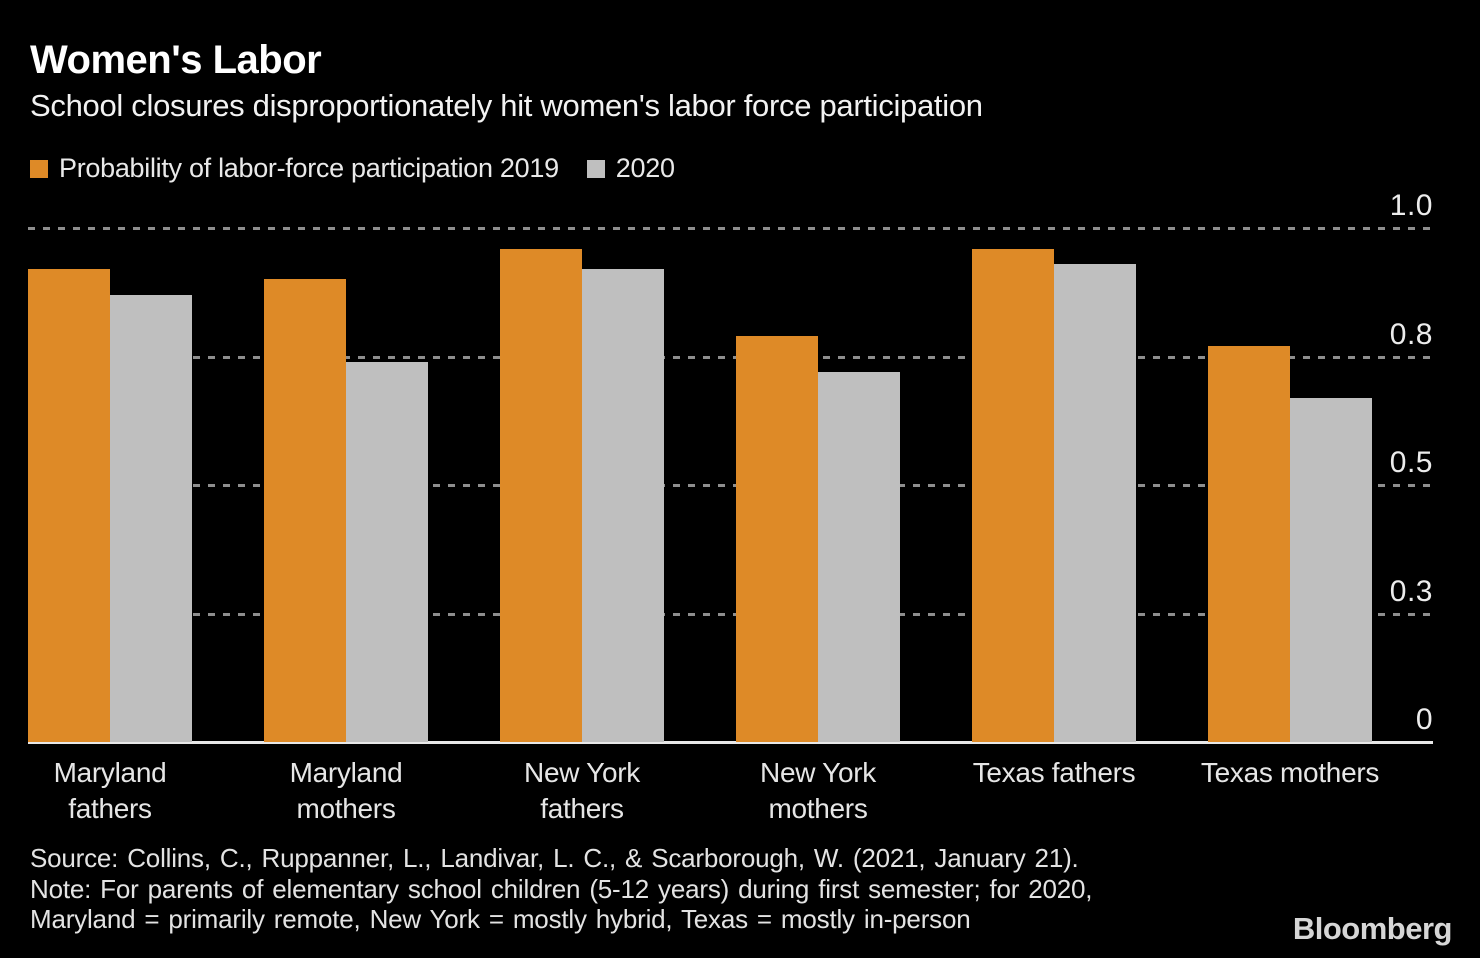 This screenshot has width=1480, height=958. Describe the element at coordinates (1411, 462) in the screenshot. I see `y-axis-tick-label: 0.5` at that location.